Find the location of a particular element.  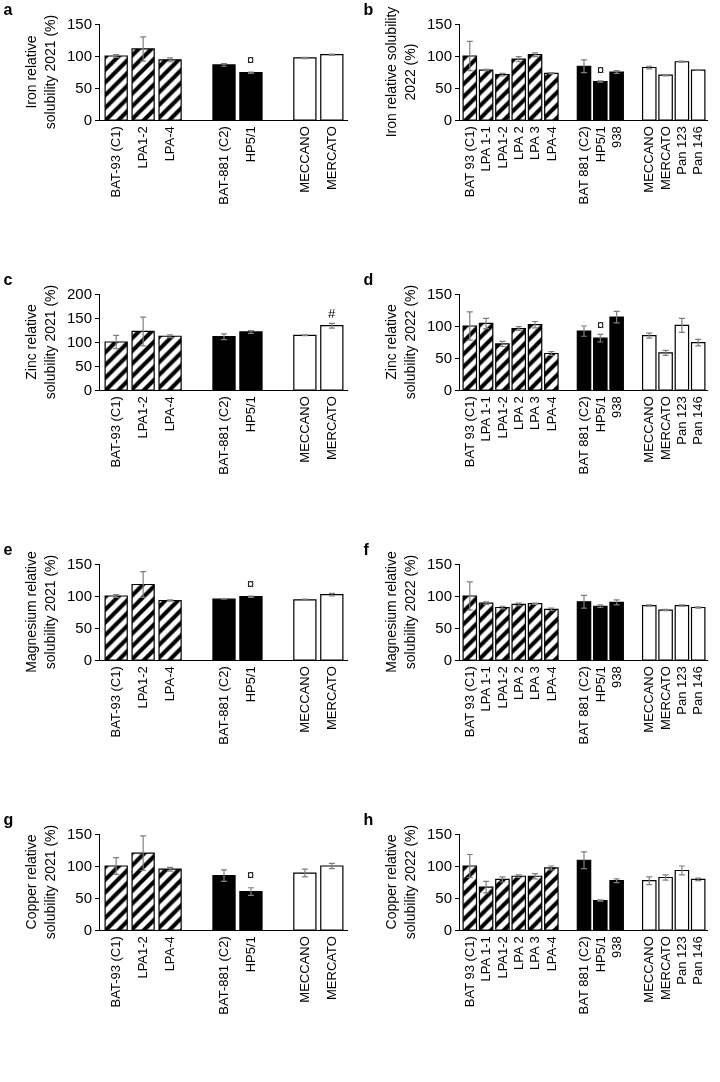

chart-title: e is located at coordinates (8, 550).